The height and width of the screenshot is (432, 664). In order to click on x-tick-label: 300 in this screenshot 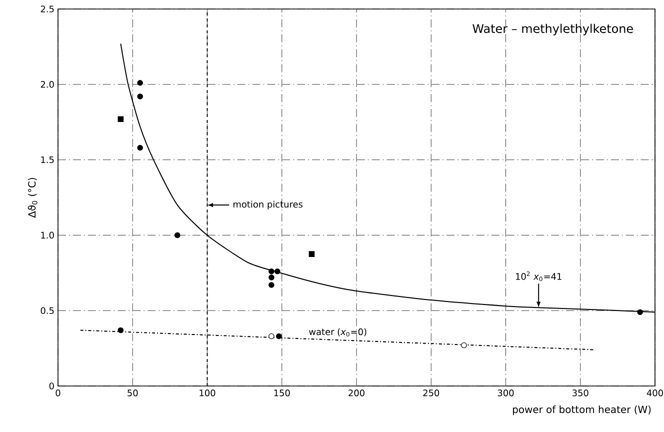, I will do `click(506, 393)`.